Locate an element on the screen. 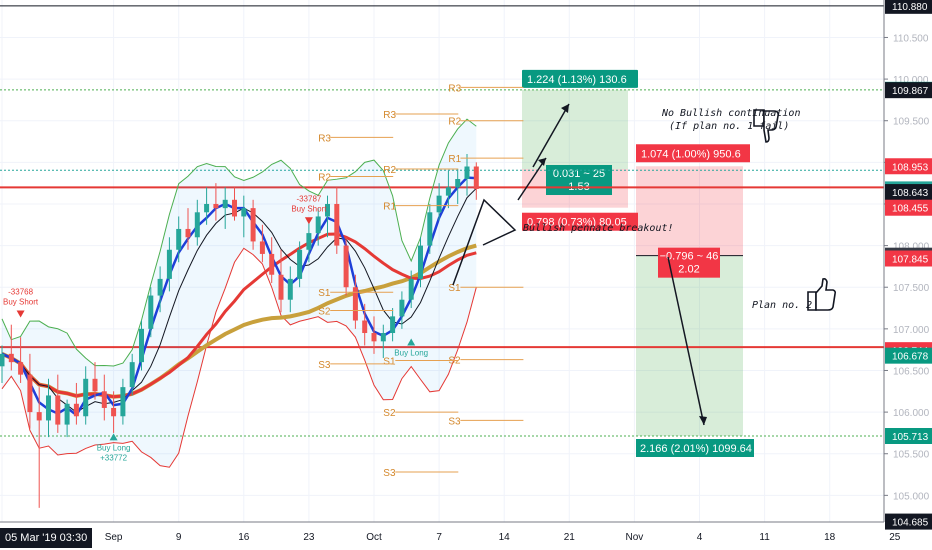 Image resolution: width=932 pixels, height=550 pixels. short-stop-label: 1.074 (1.00%) 950.6 is located at coordinates (691, 154).